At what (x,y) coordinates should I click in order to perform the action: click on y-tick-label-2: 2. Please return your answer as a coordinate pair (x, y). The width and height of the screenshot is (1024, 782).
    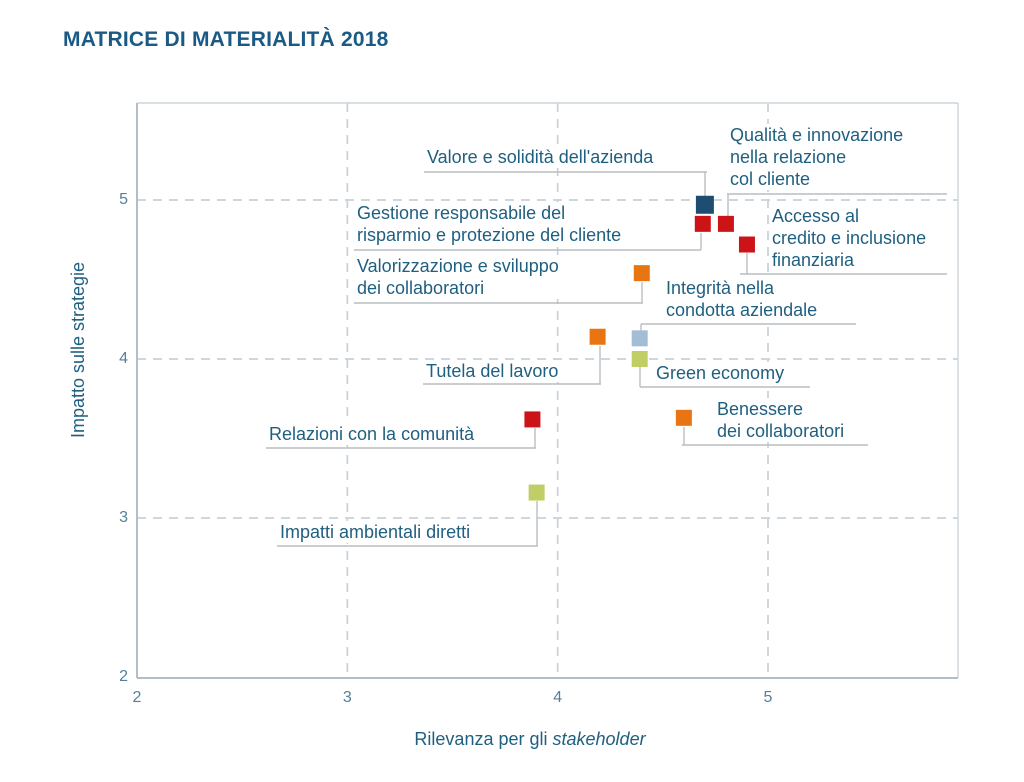
    Looking at the image, I should click on (123, 676).